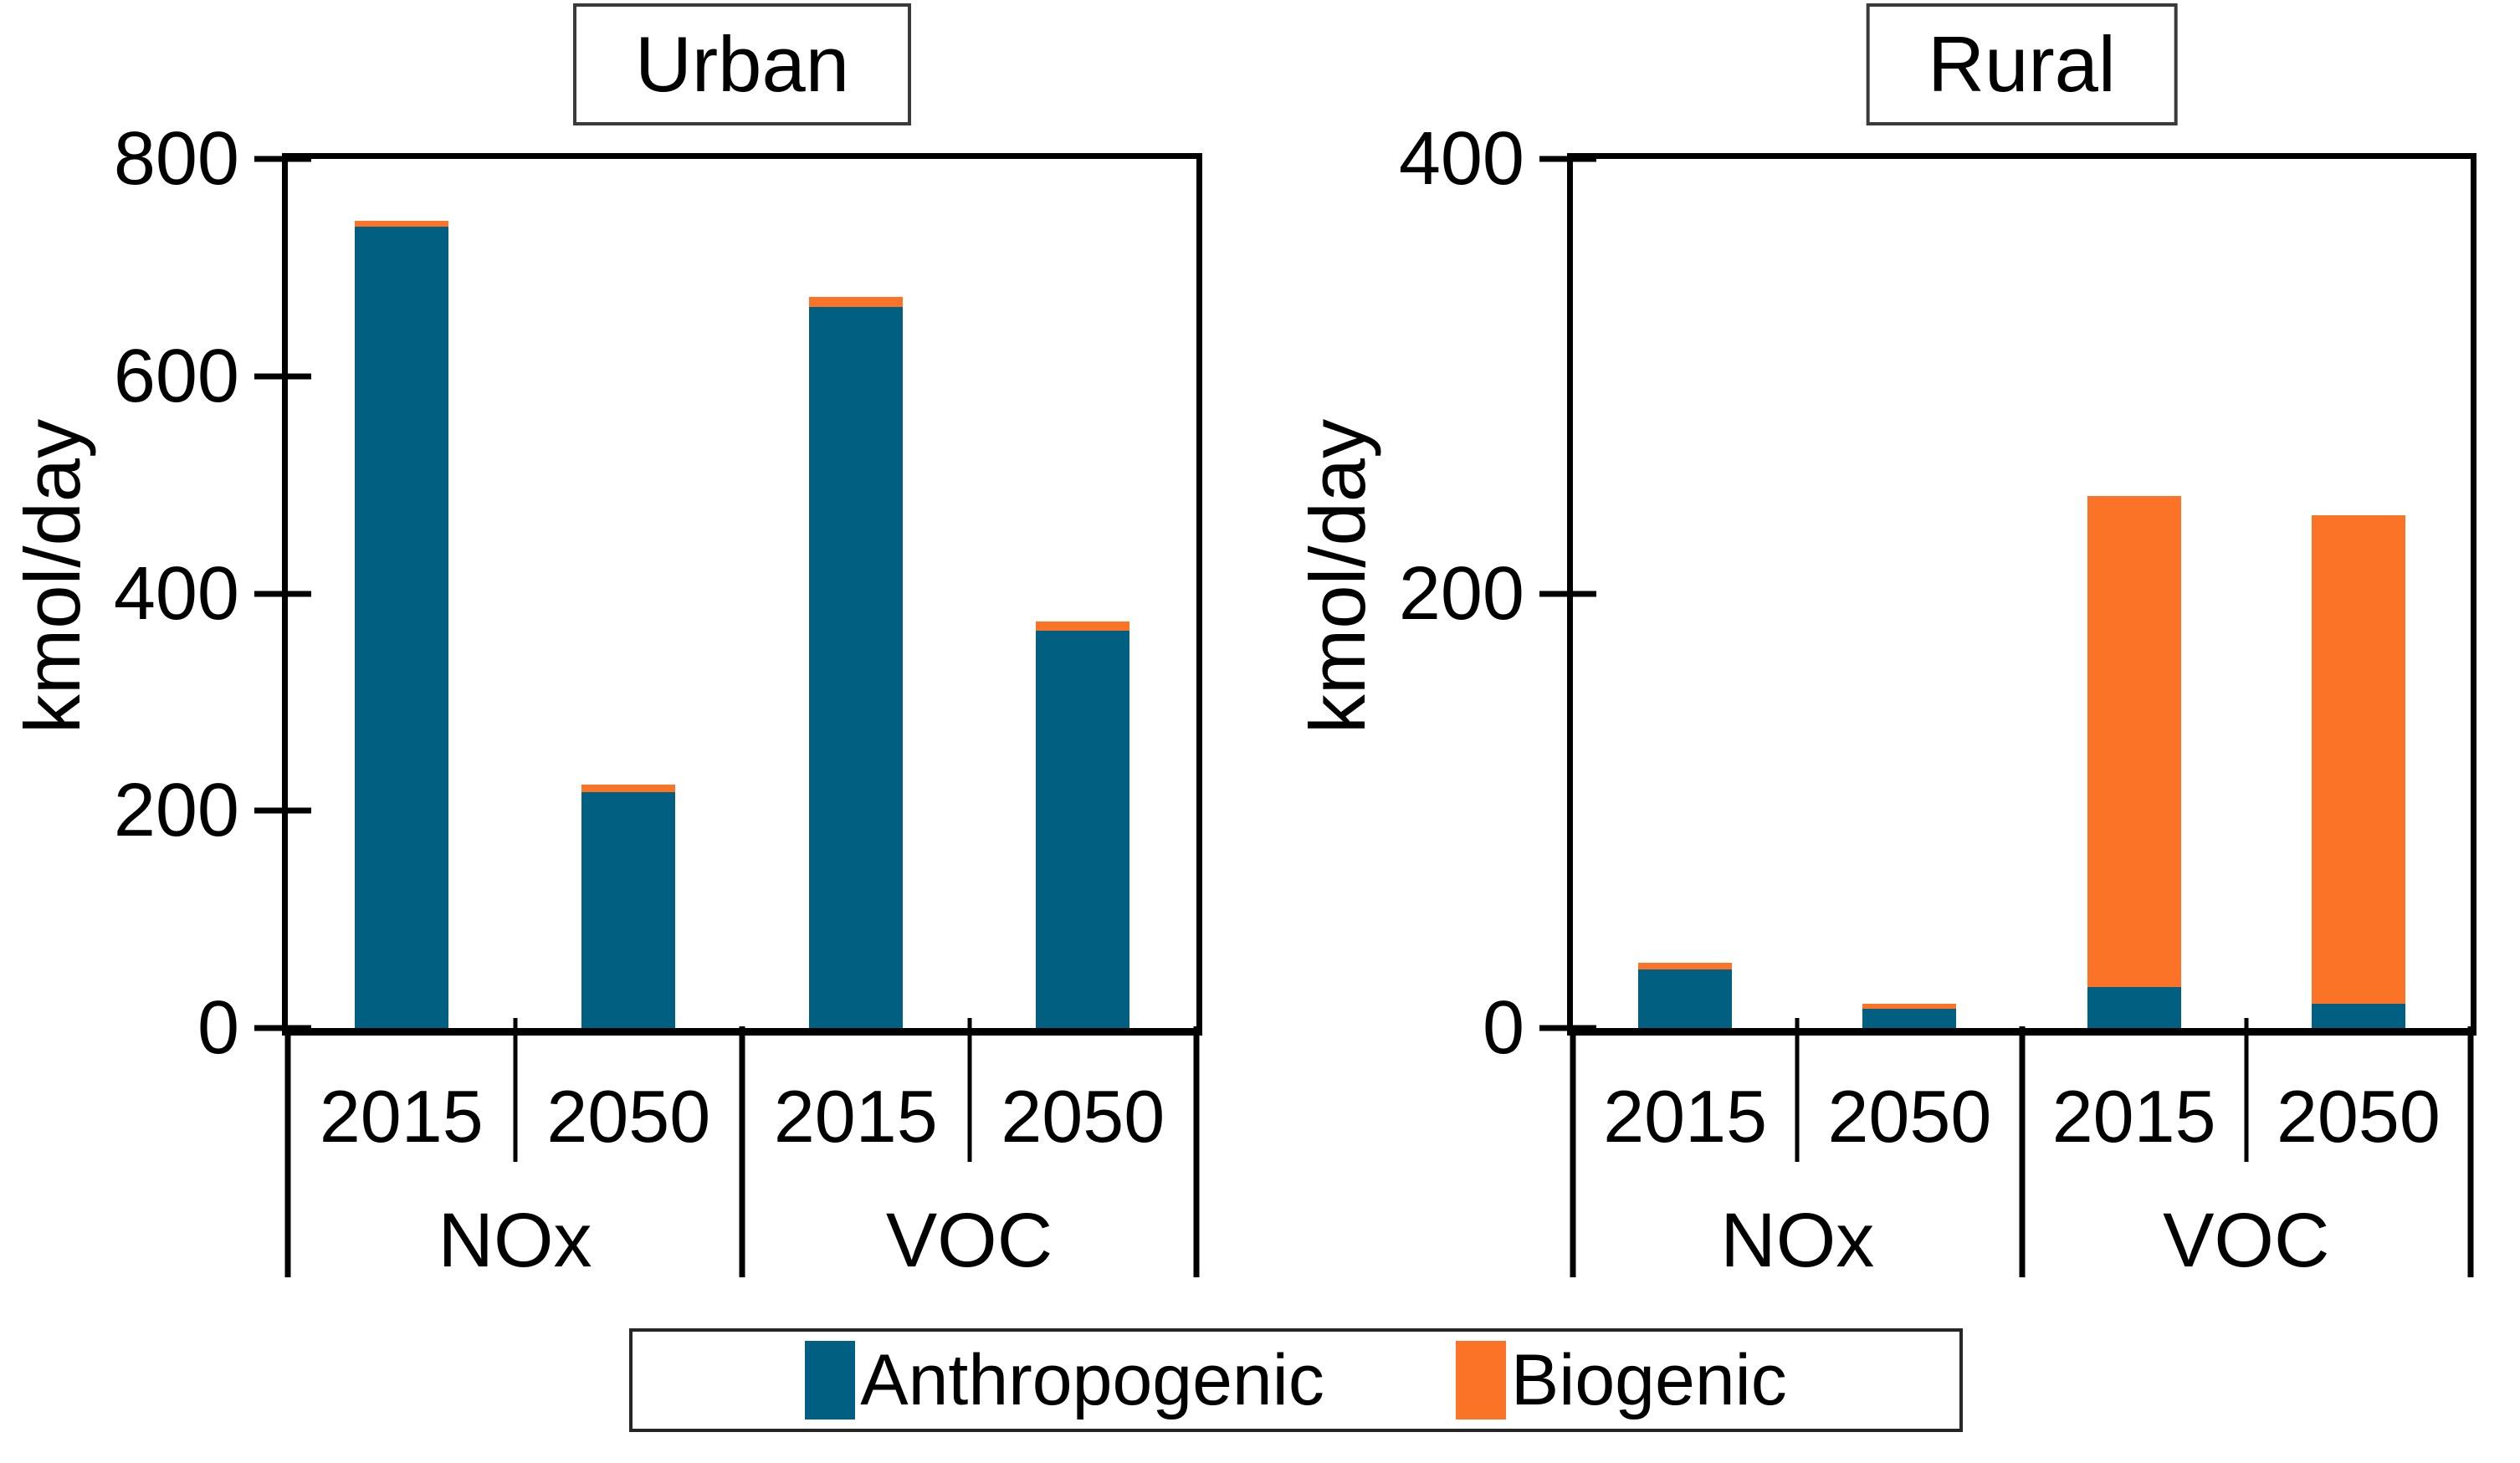 This screenshot has height=1463, width=2520. Describe the element at coordinates (1648, 1380) in the screenshot. I see `legend-label: Biogenic` at that location.